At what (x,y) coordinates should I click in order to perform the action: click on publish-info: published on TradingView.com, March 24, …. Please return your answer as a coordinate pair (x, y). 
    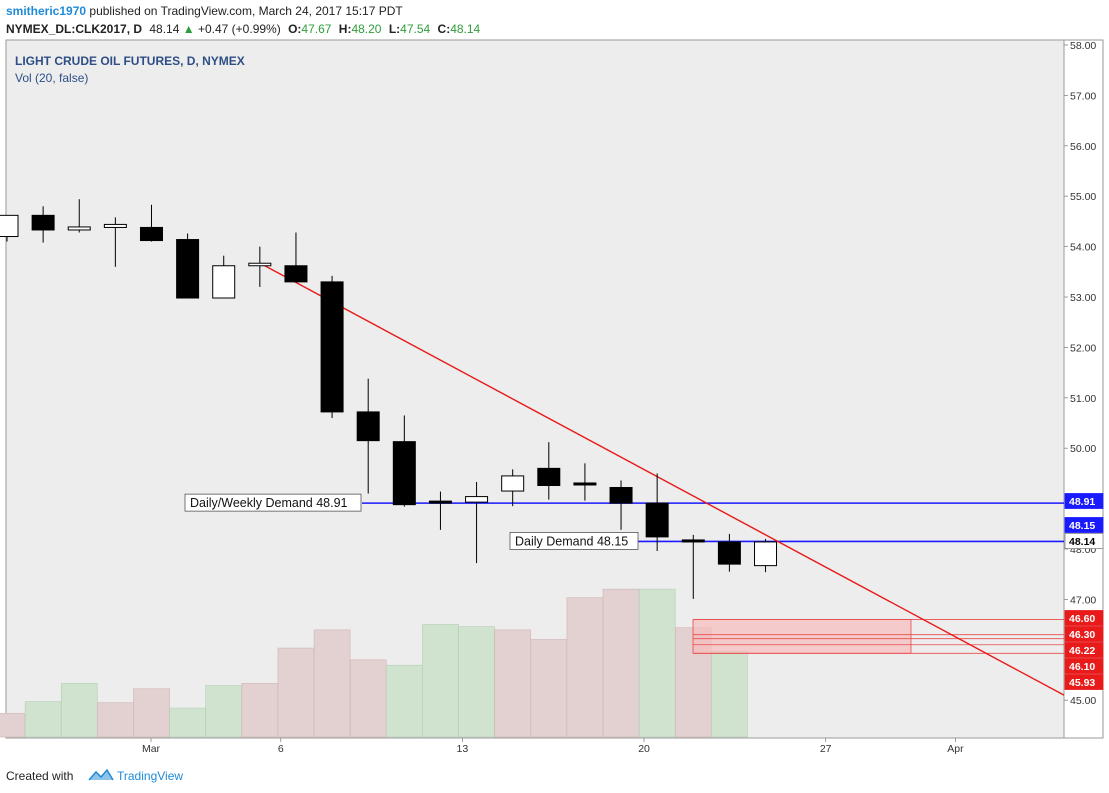
    Looking at the image, I should click on (246, 11).